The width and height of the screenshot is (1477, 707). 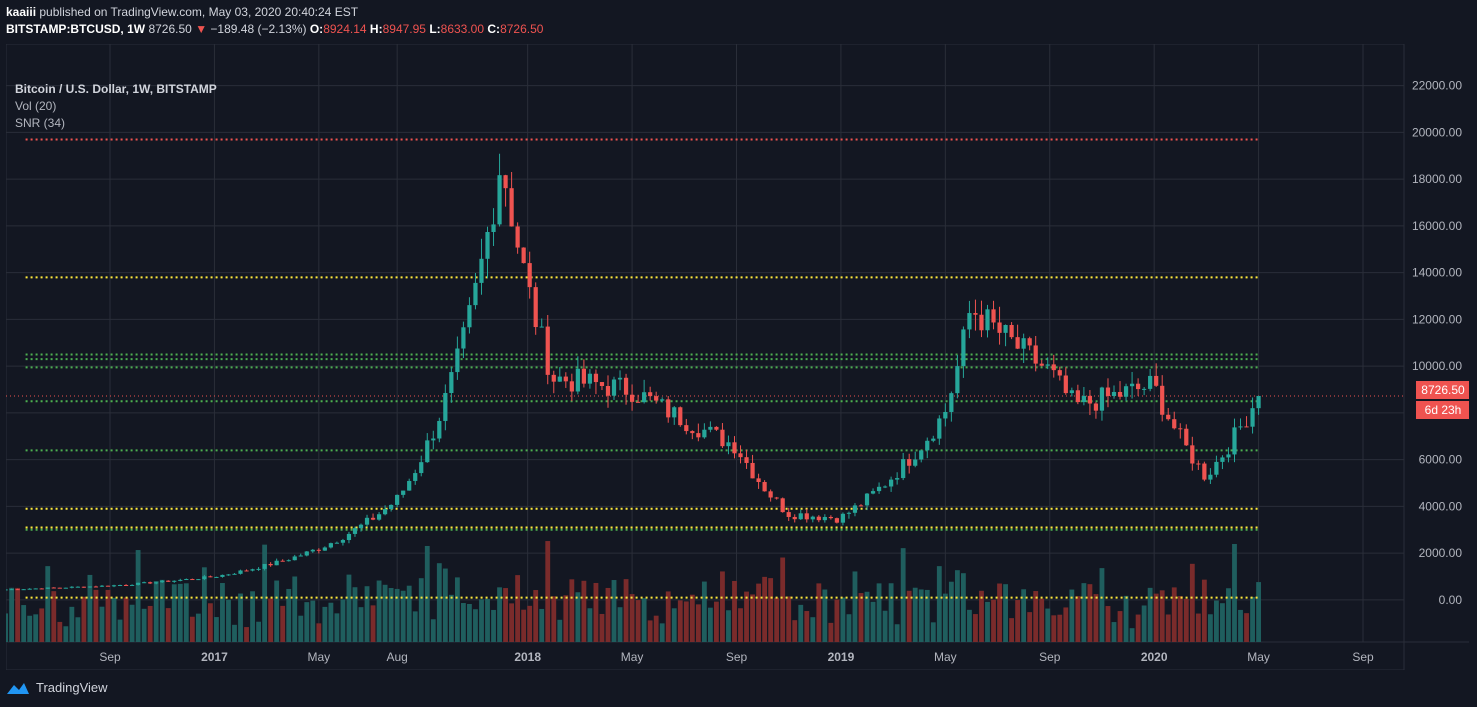 I want to click on y-tick-label: 16000.00, so click(x=1437, y=226).